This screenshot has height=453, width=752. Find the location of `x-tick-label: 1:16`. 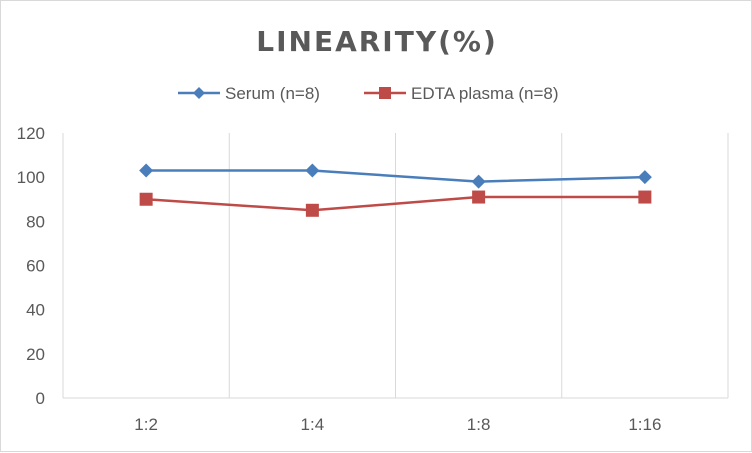

x-tick-label: 1:16 is located at coordinates (644, 424).